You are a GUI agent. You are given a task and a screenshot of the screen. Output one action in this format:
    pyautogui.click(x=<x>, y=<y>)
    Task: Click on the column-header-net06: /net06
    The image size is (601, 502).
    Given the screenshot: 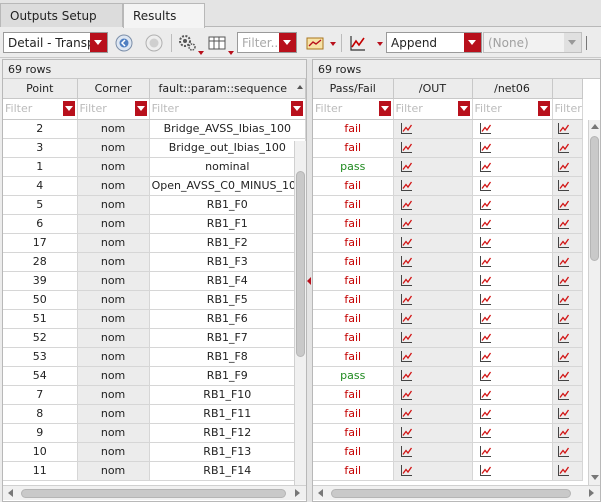 What is the action you would take?
    pyautogui.click(x=512, y=89)
    